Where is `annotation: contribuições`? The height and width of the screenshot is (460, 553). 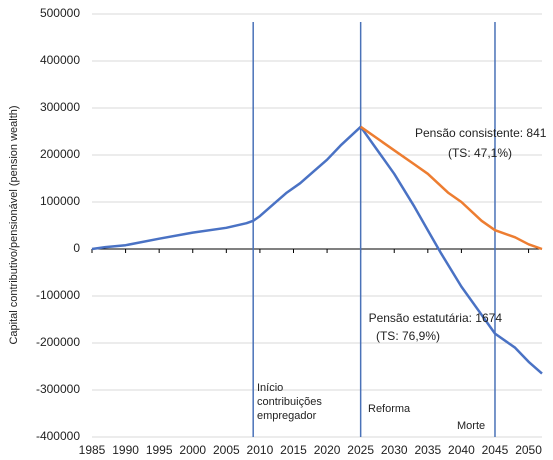
annotation: contribuições is located at coordinates (289, 402).